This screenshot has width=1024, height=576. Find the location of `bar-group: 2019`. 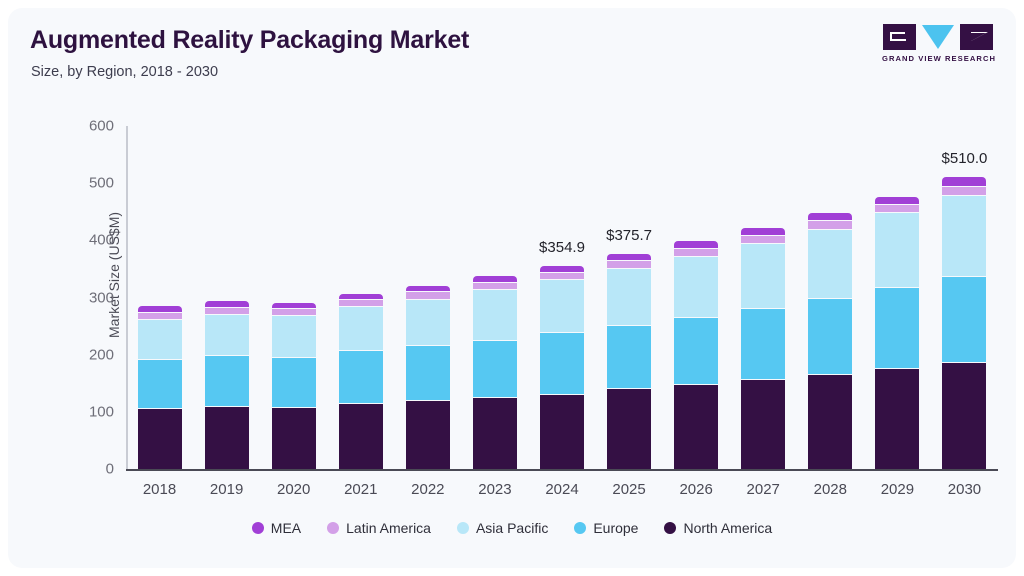

bar-group: 2019 is located at coordinates (226, 312).